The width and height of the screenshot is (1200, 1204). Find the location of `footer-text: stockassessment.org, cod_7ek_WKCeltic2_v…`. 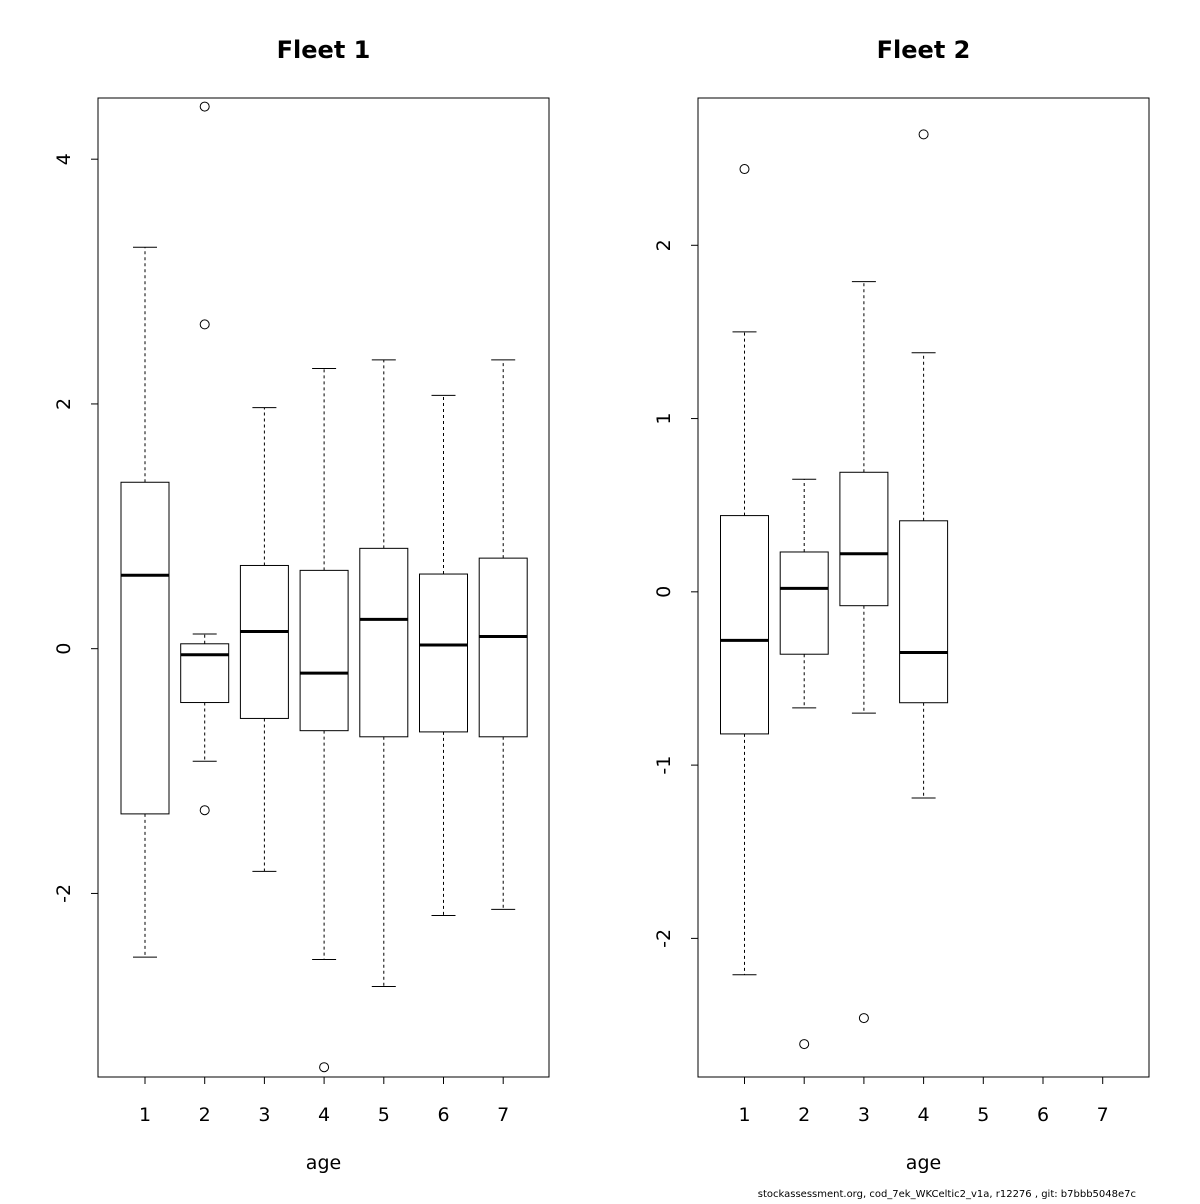

footer-text: stockassessment.org, cod_7ek_WKCeltic2_v… is located at coordinates (946, 1194).